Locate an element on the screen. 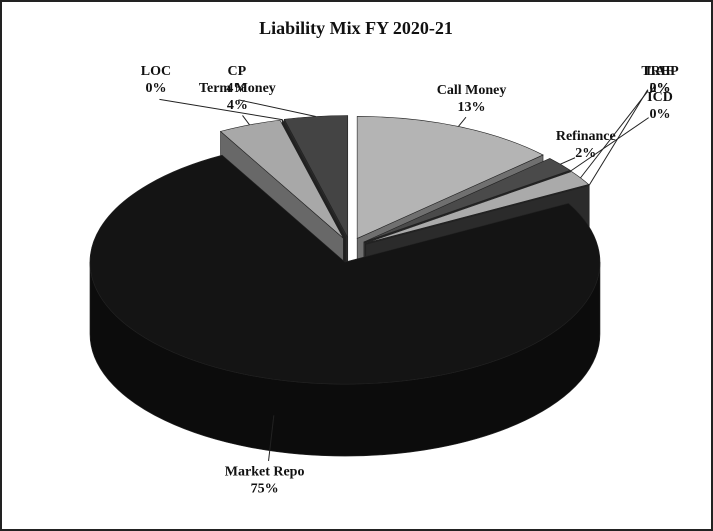  slice-label: LAF is located at coordinates (660, 71).